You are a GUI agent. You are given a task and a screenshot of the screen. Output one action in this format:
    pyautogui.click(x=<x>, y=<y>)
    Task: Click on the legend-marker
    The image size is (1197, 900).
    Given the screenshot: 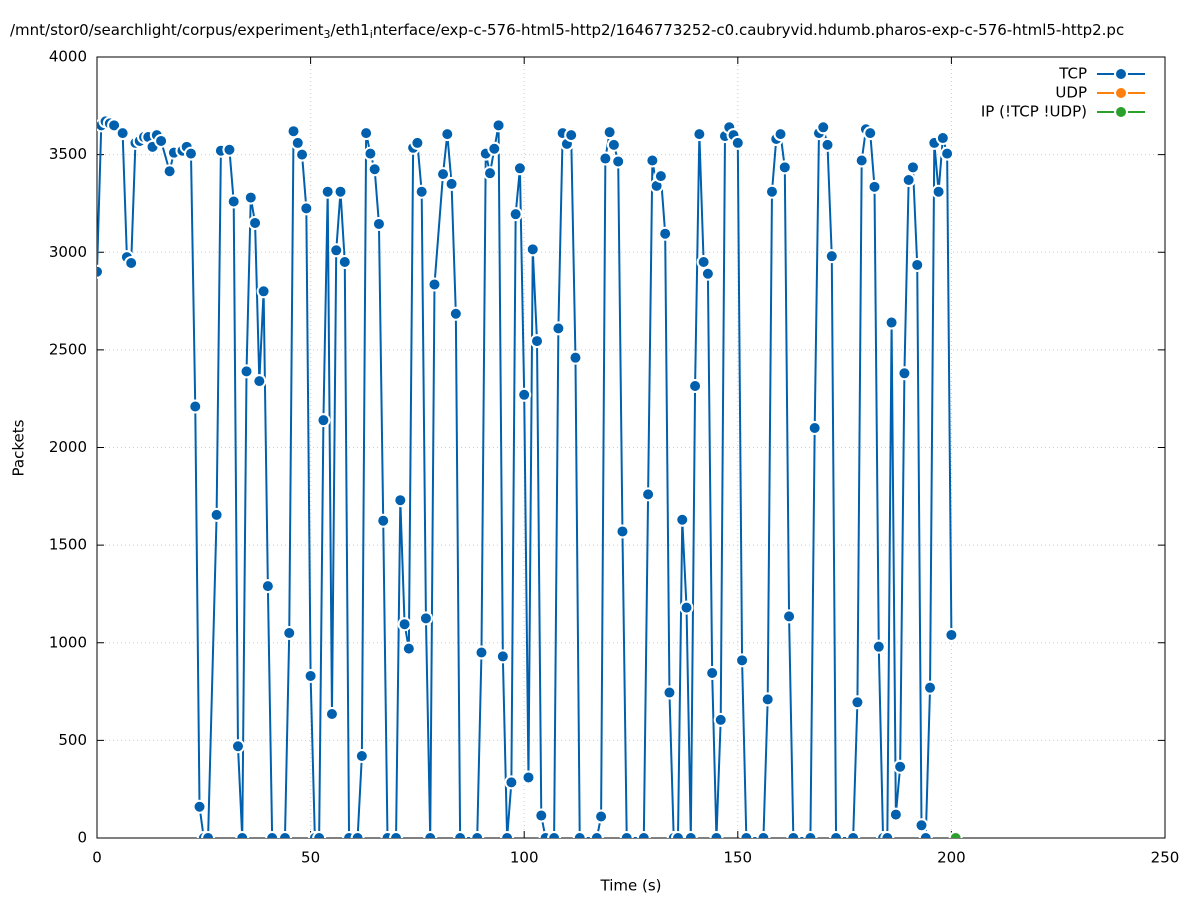 What is the action you would take?
    pyautogui.click(x=1121, y=93)
    